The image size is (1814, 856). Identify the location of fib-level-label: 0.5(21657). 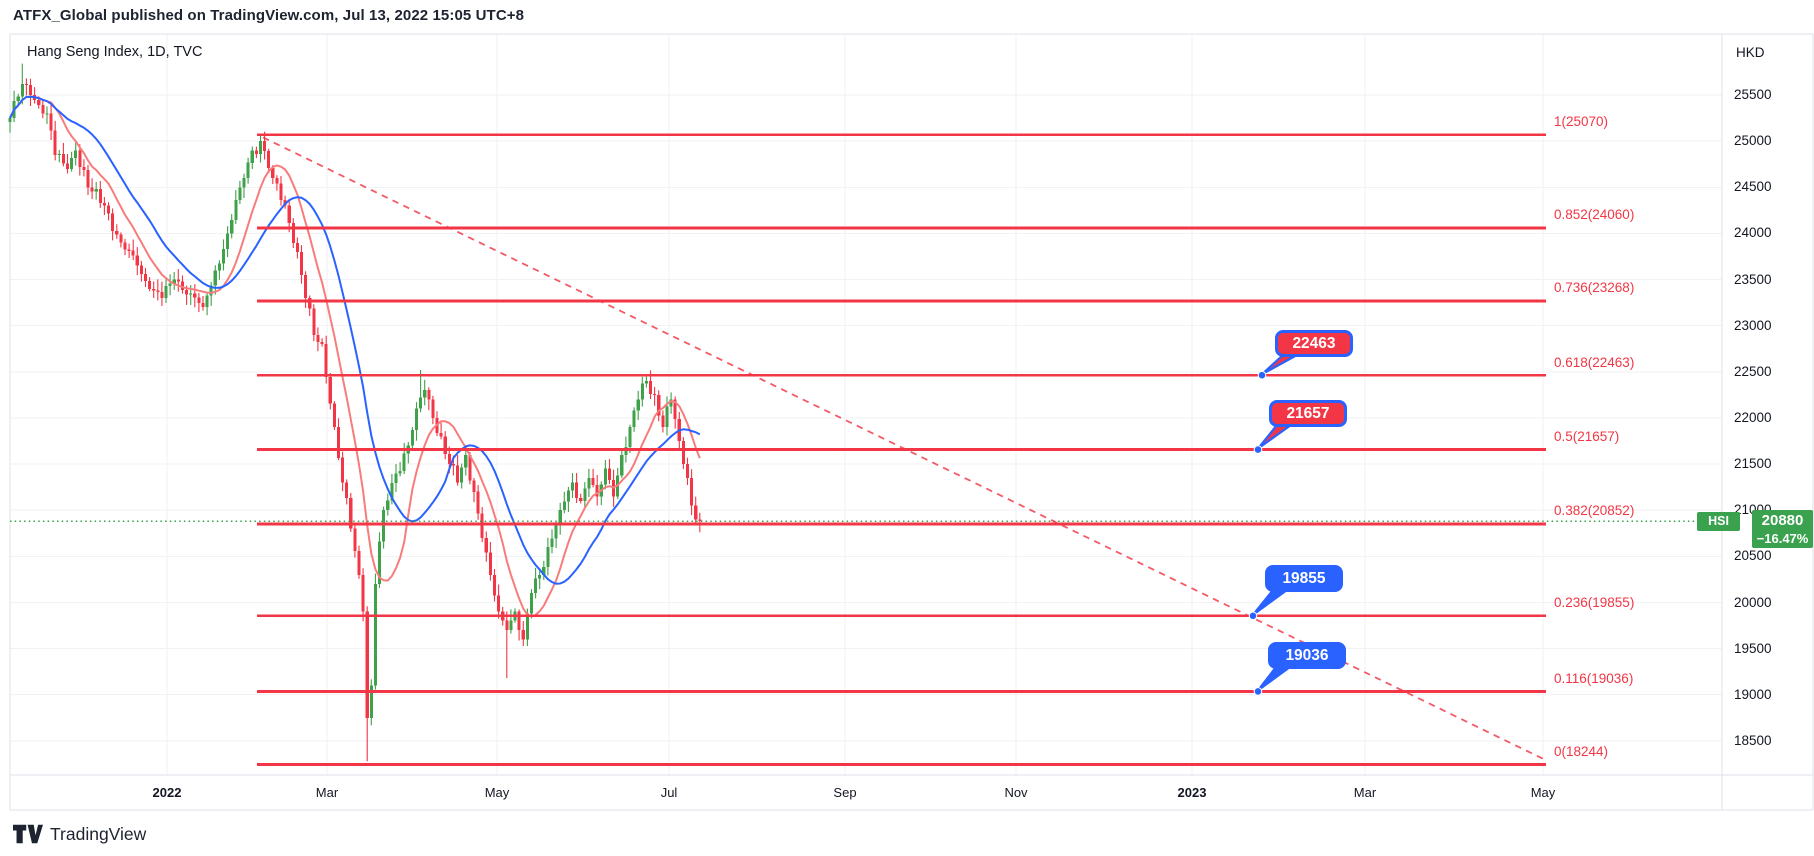
(1587, 437).